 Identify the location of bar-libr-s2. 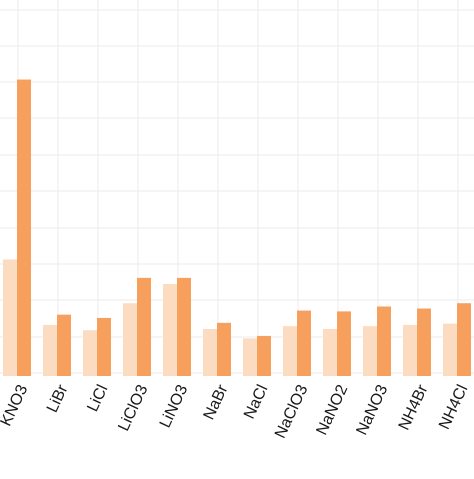
(64, 345).